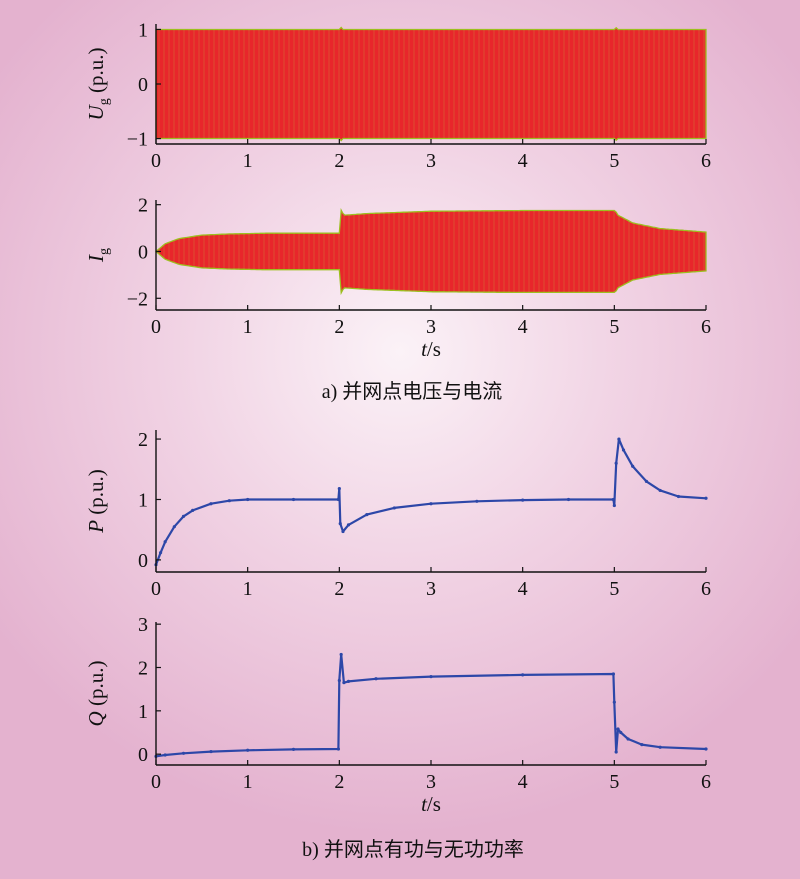 This screenshot has width=800, height=879. I want to click on ug-x-tick-label: 1, so click(248, 161).